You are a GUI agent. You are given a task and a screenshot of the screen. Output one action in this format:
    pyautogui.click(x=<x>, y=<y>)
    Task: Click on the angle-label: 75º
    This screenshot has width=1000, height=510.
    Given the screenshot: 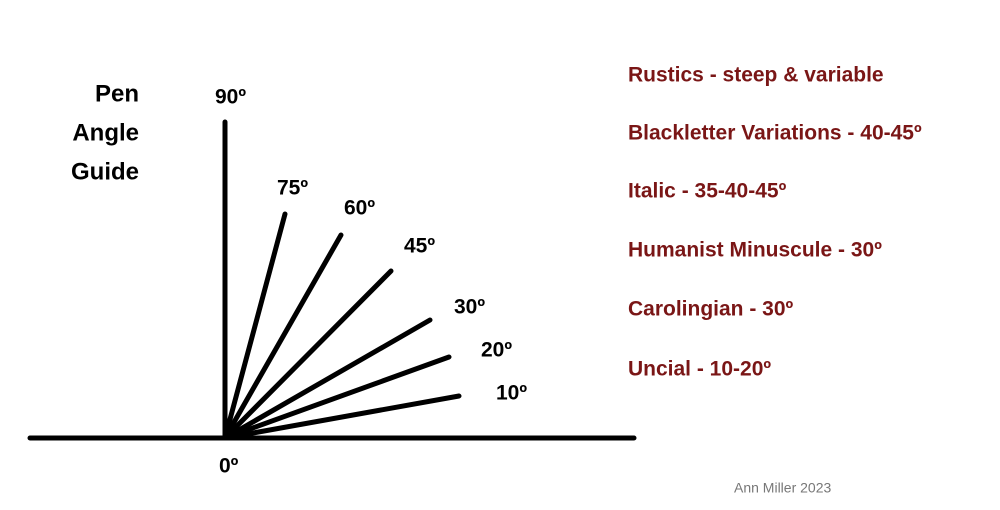 What is the action you would take?
    pyautogui.click(x=292, y=188)
    